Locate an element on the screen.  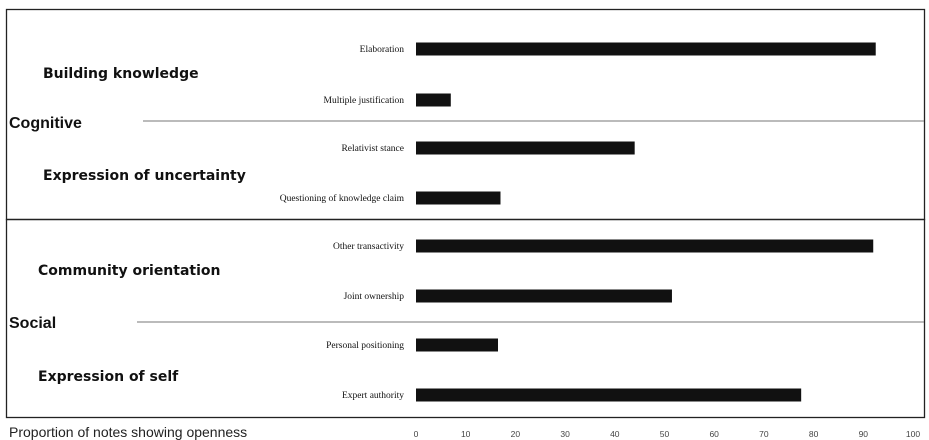
bar-expert-authority is located at coordinates (609, 395).